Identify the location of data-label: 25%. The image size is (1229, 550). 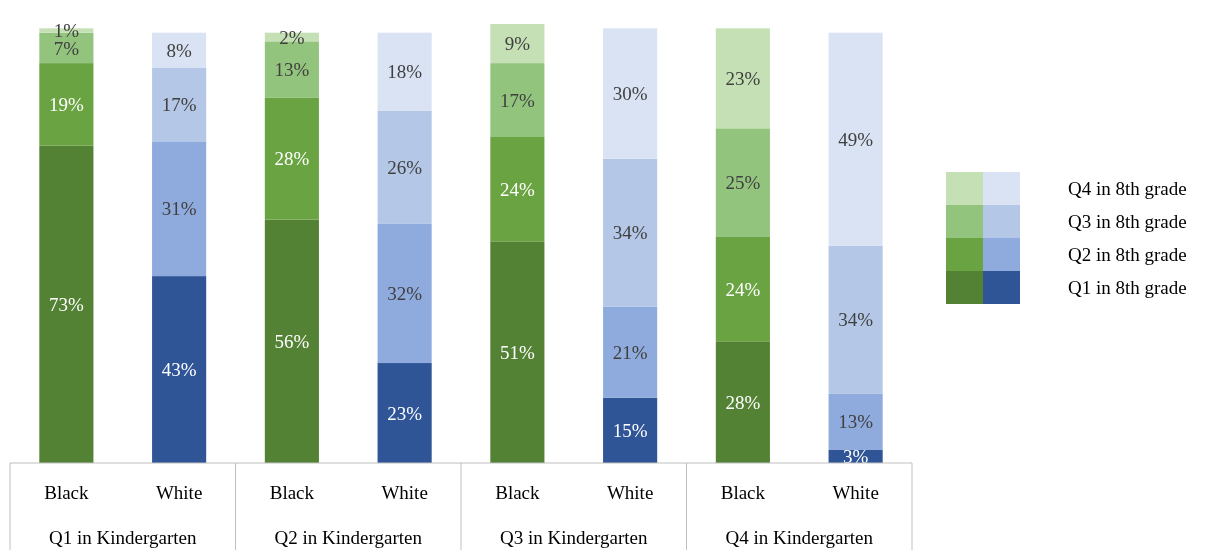
(743, 183).